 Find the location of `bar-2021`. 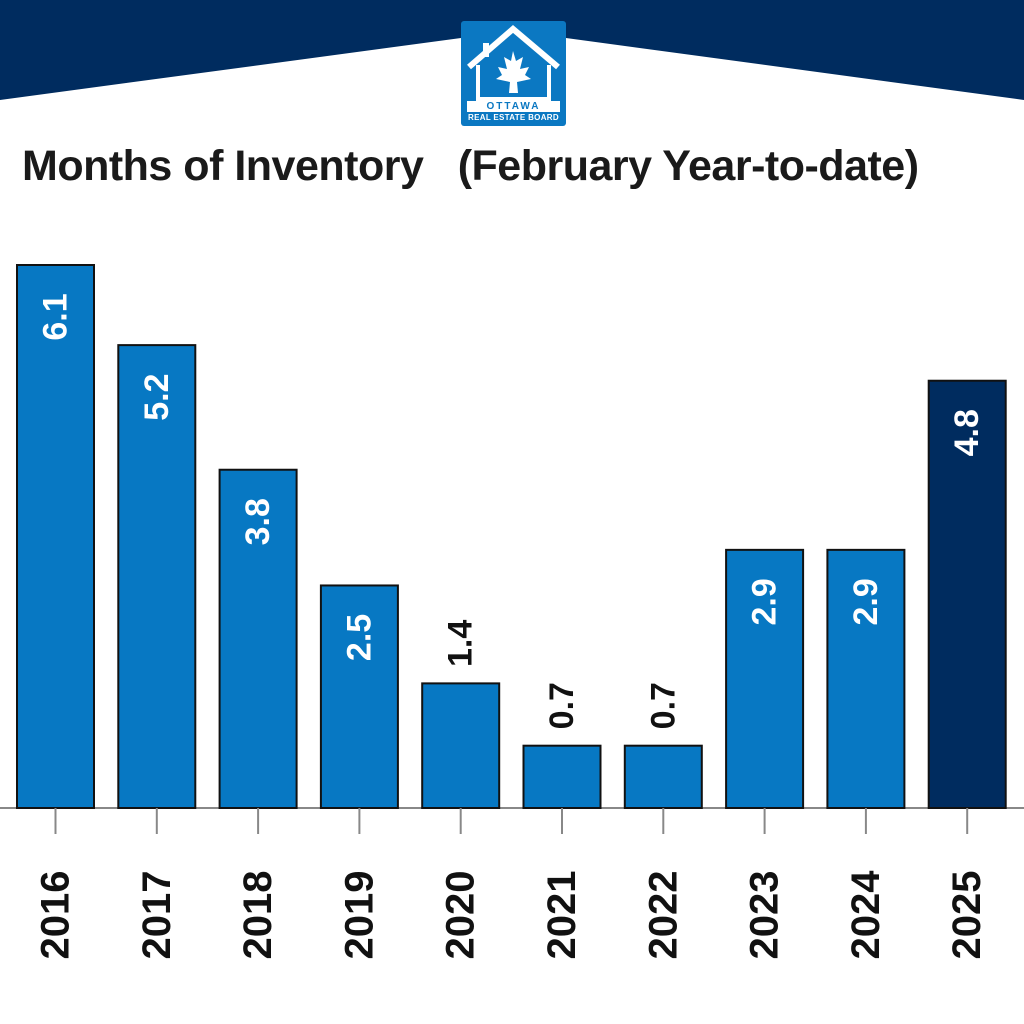

bar-2021 is located at coordinates (562, 777).